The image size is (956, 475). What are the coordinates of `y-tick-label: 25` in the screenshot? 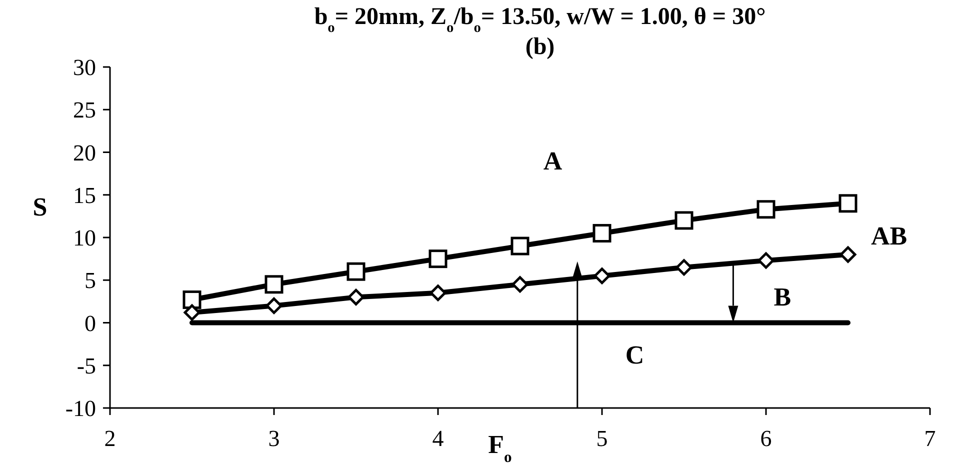 It's located at (84, 110).